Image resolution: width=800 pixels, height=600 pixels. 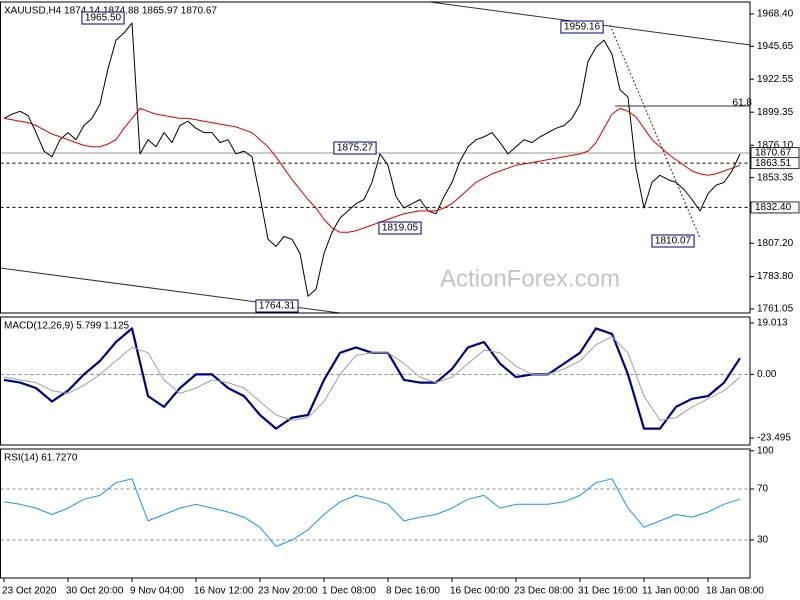 What do you see at coordinates (775, 79) in the screenshot?
I see `y-tick-label: 1922.55` at bounding box center [775, 79].